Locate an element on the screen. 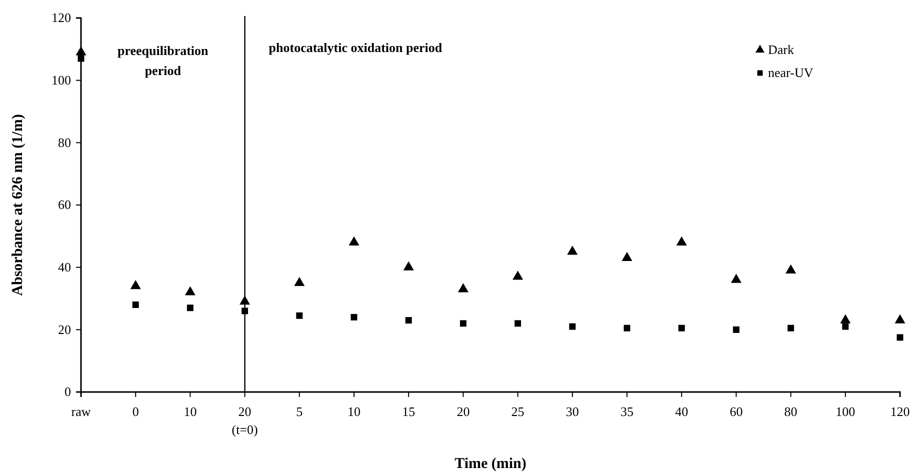 This screenshot has height=476, width=911. y-tick-label: 40 is located at coordinates (64, 266).